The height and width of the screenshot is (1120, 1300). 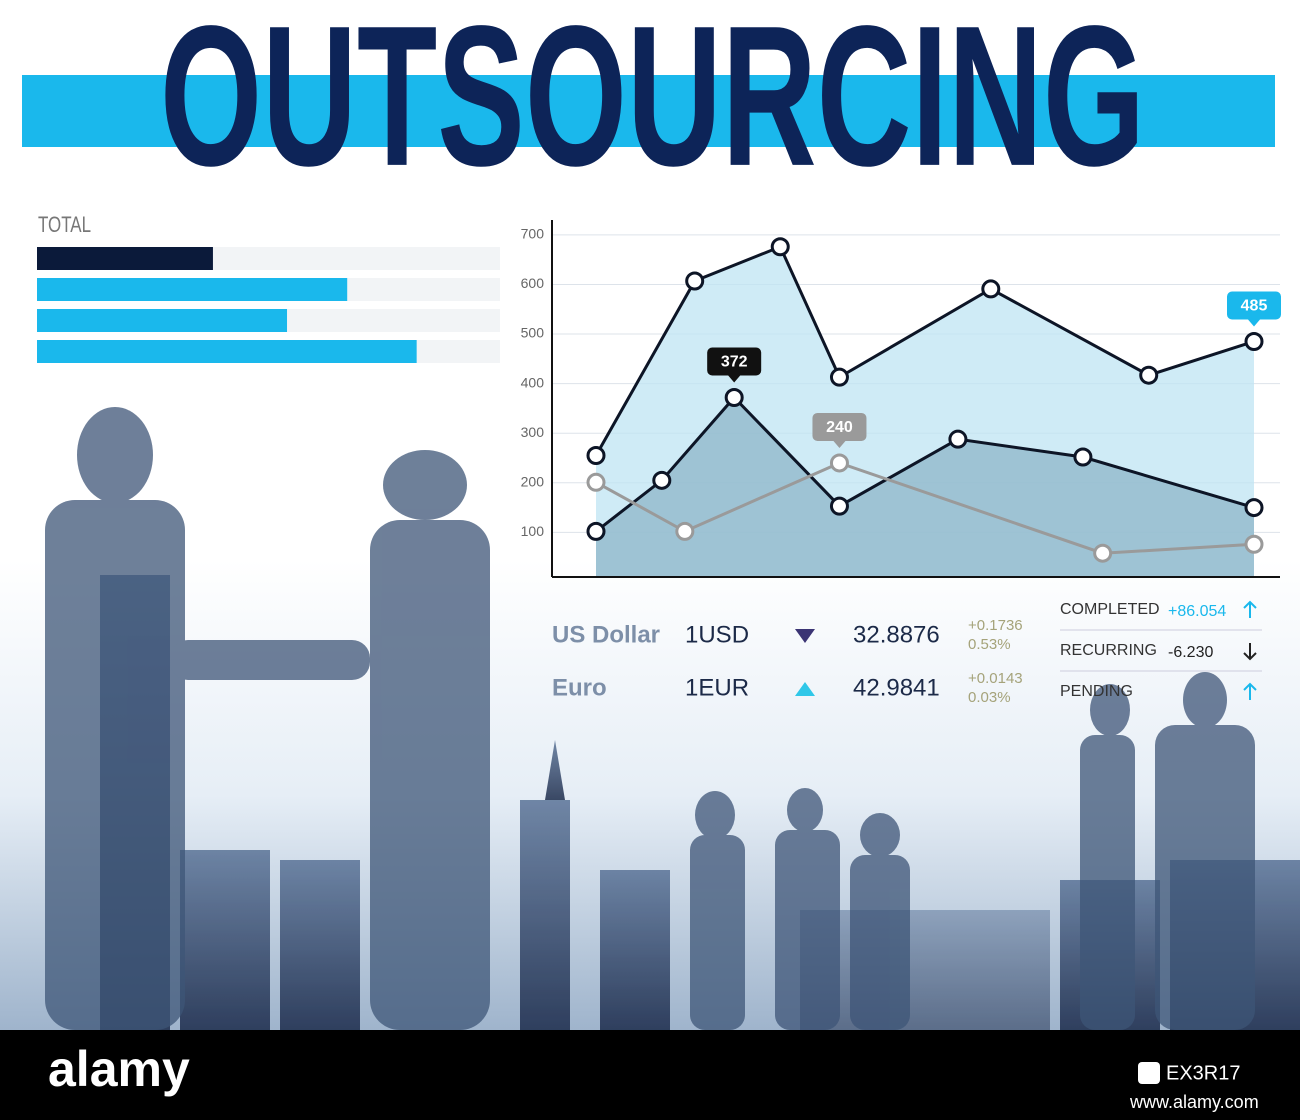 What do you see at coordinates (925, 487) in the screenshot?
I see `series-area` at bounding box center [925, 487].